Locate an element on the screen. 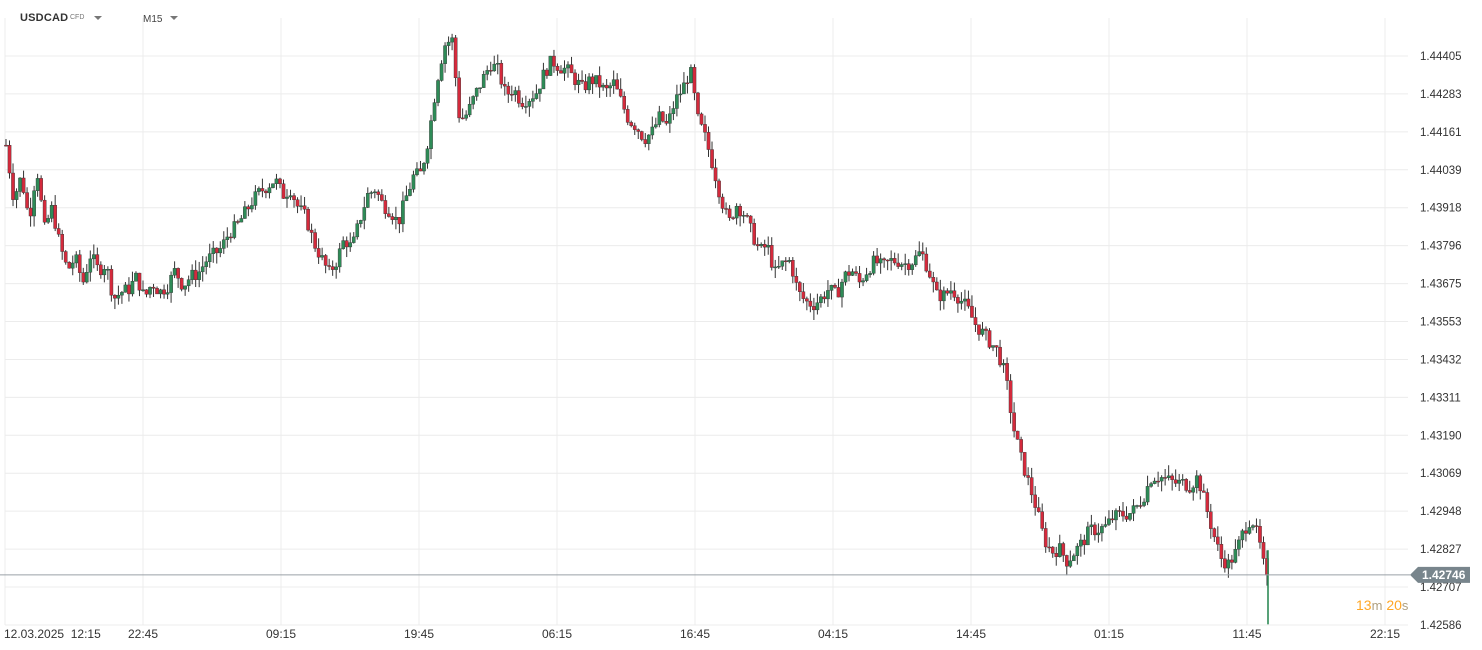  countdown-seconds: 20 is located at coordinates (1394, 605).